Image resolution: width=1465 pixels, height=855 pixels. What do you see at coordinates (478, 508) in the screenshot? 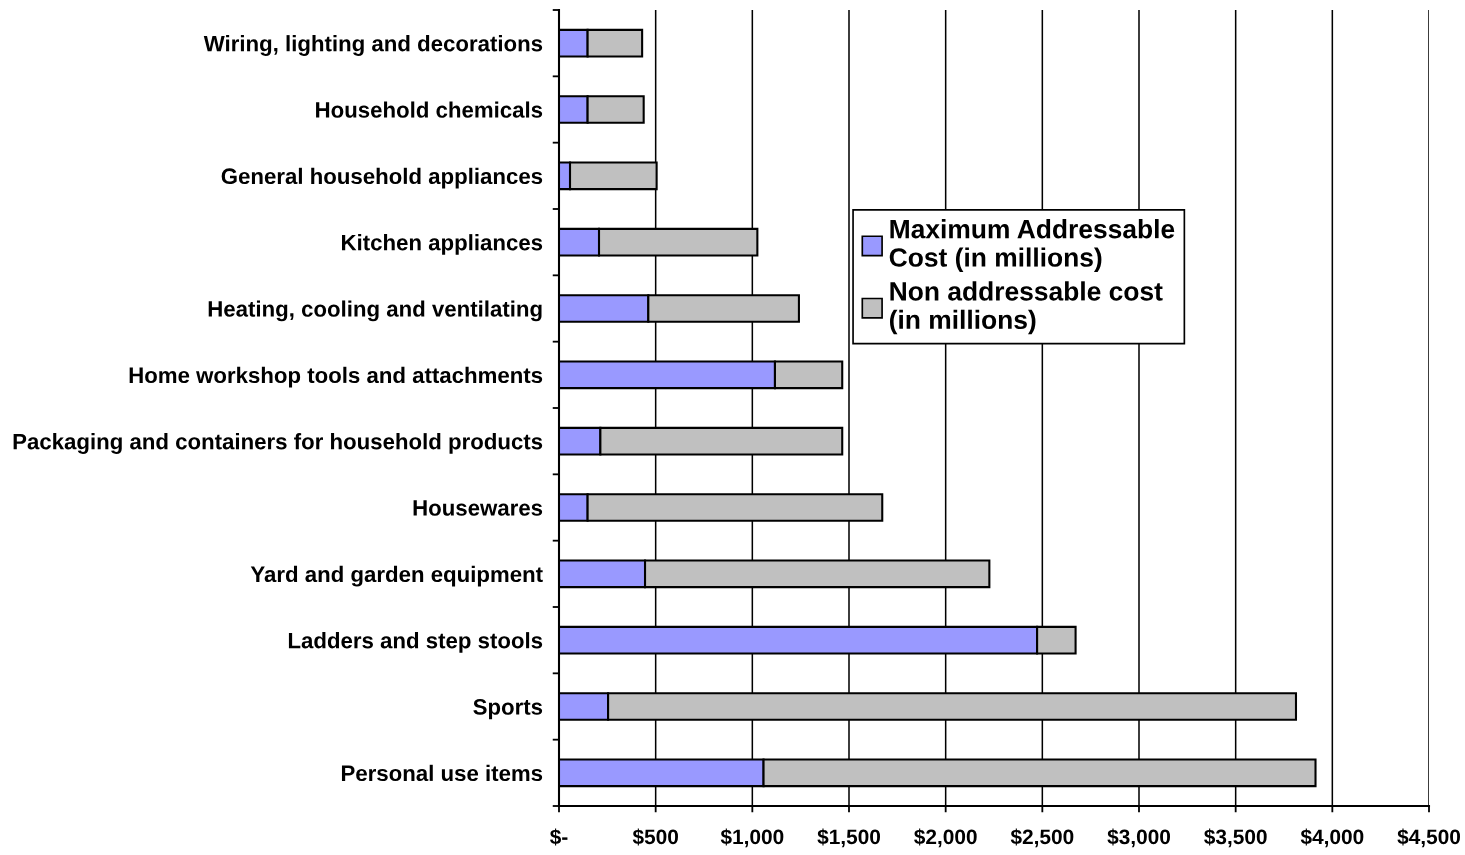
I see `y-tick-label: Housewares` at bounding box center [478, 508].